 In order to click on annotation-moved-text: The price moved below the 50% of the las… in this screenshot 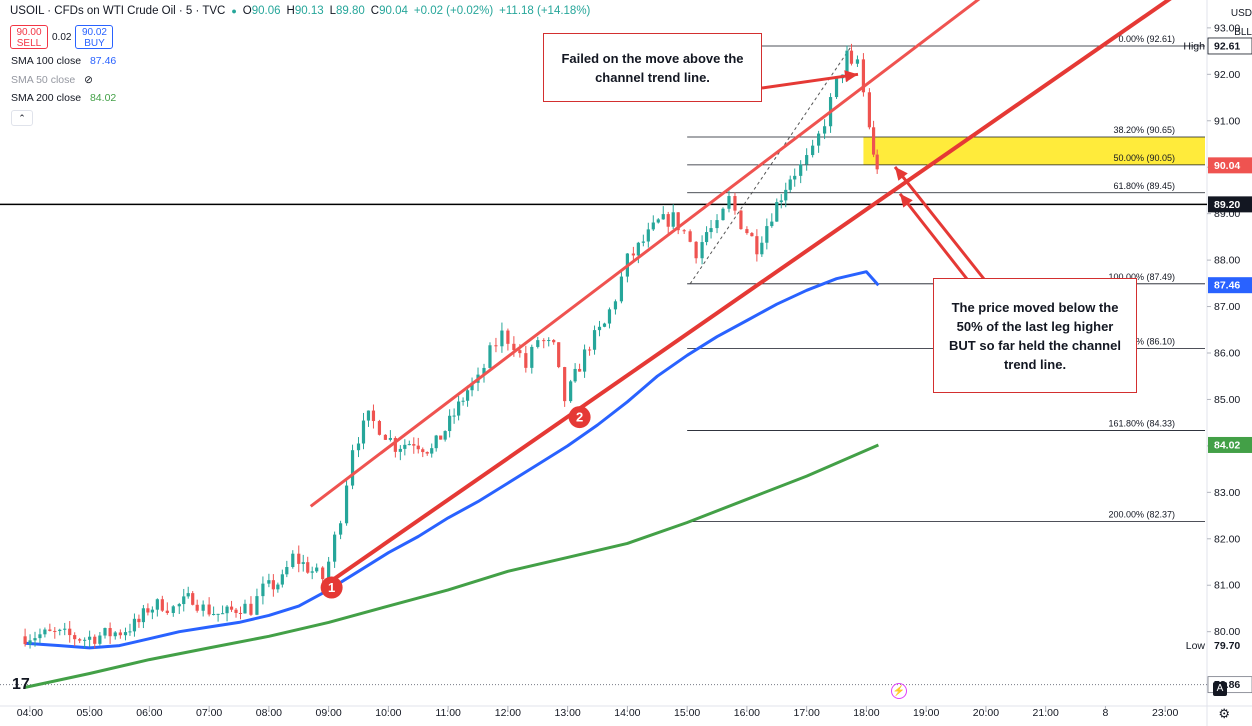, I will do `click(1035, 335)`.